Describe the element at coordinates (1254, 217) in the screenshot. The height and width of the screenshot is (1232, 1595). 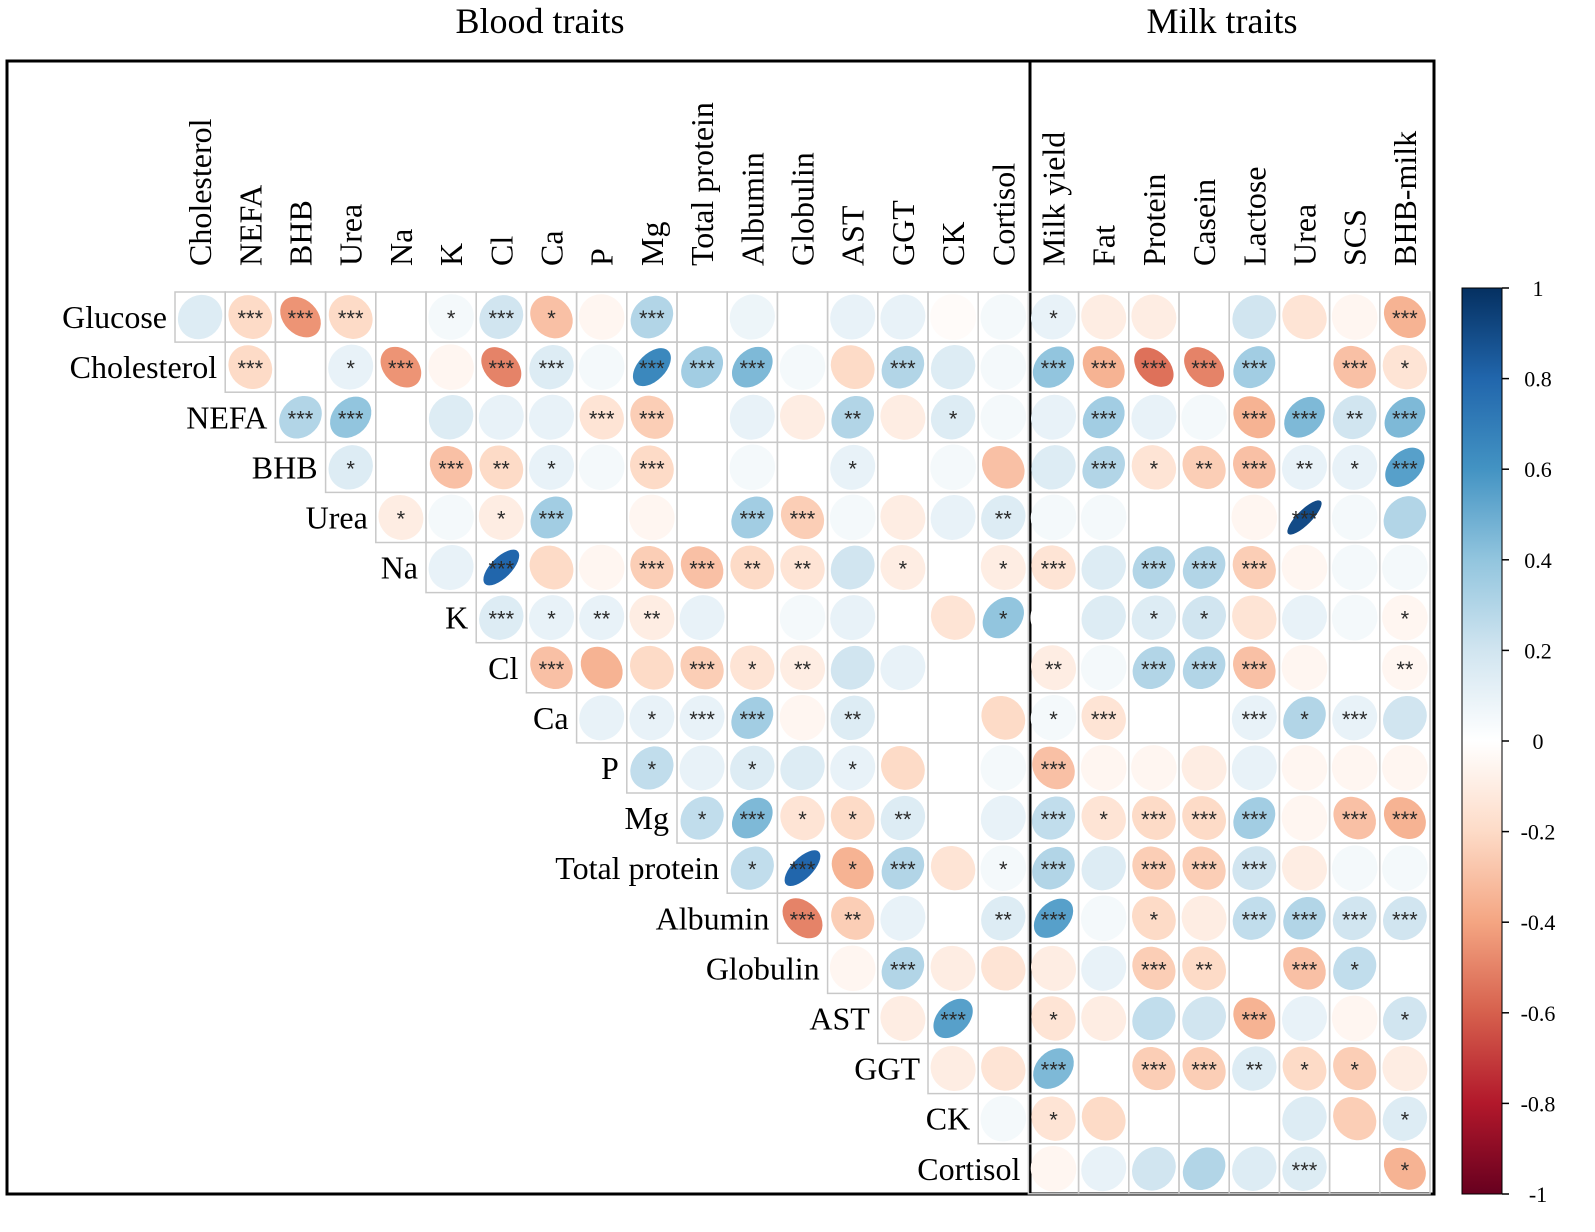
I see `column-label: Lactose` at that location.